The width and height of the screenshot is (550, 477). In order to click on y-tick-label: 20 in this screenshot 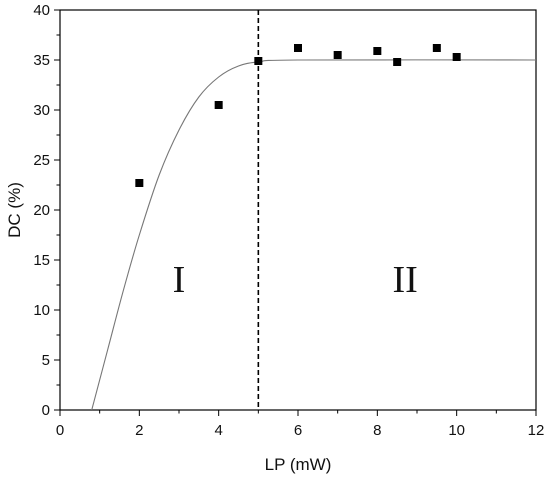, I will do `click(41, 210)`.